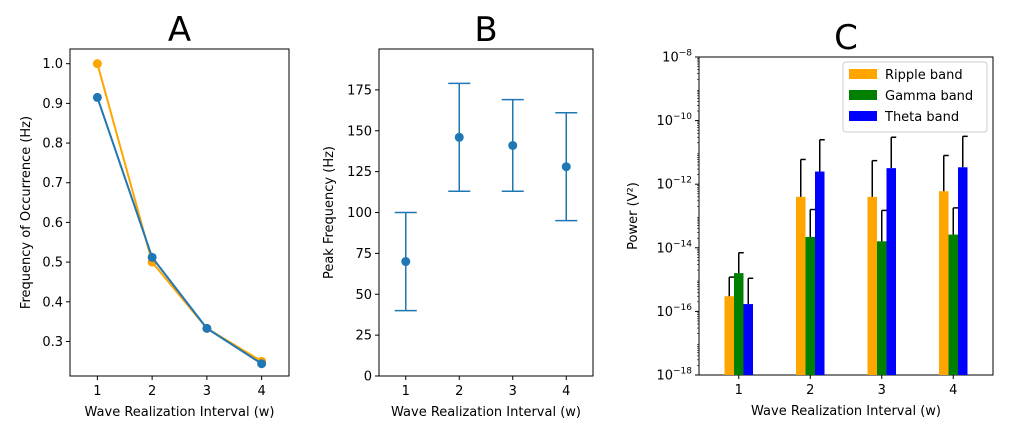  I want to click on chart-title: C, so click(846, 38).